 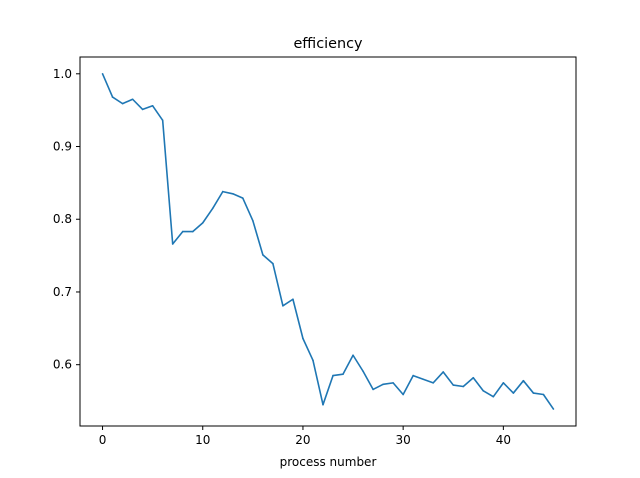 What do you see at coordinates (62, 292) in the screenshot?
I see `y-tick-label: 0.7` at bounding box center [62, 292].